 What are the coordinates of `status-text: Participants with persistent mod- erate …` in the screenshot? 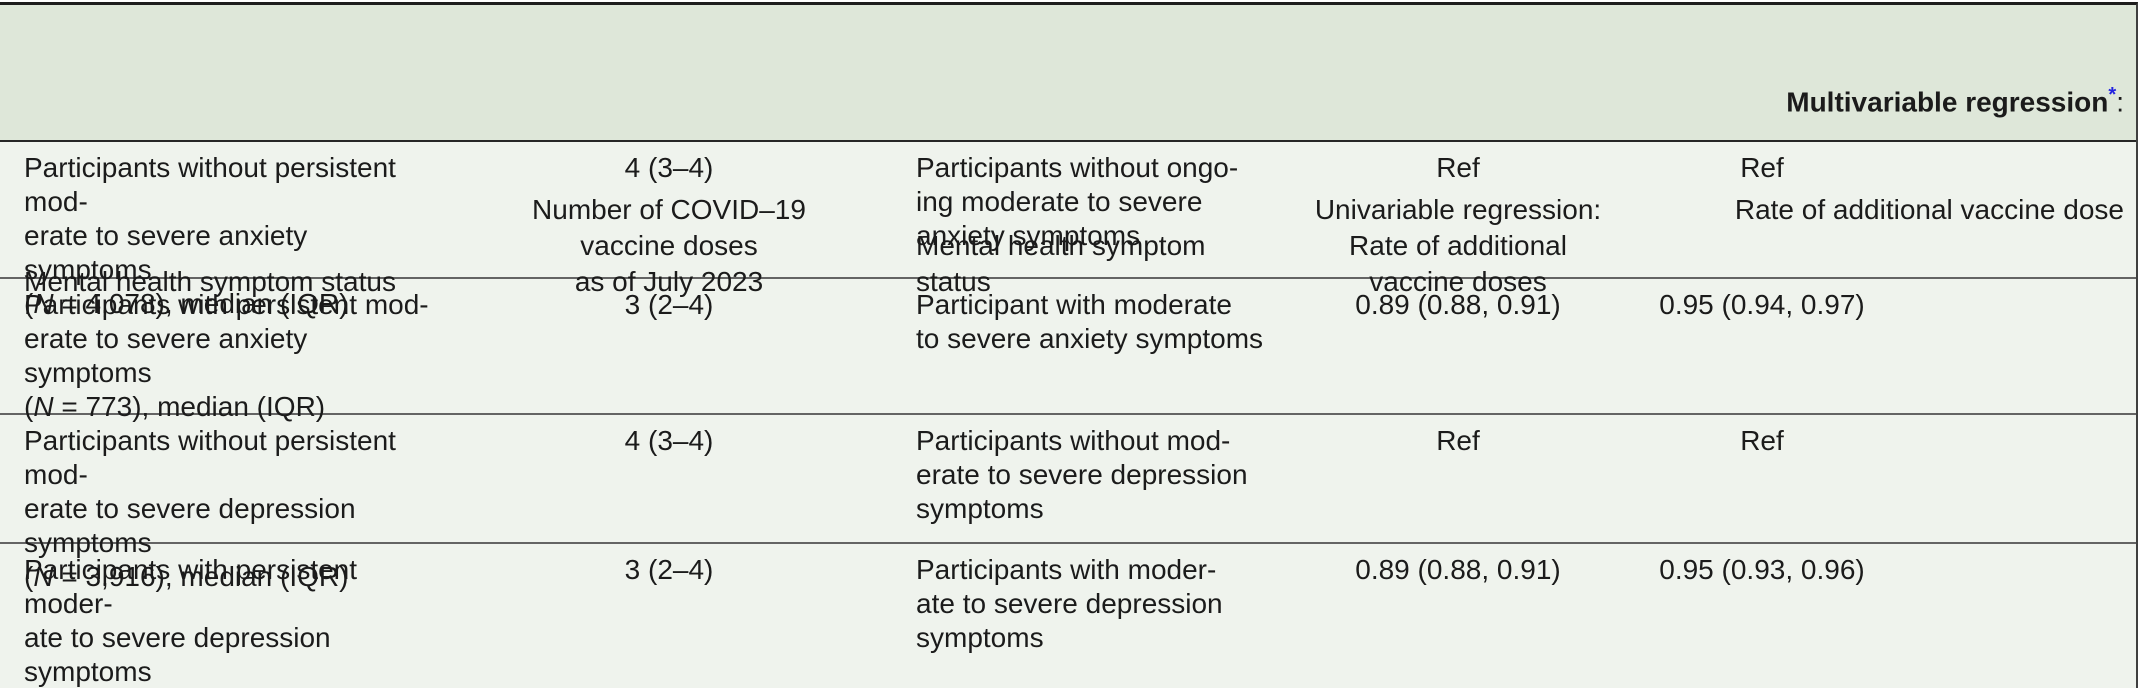 It's located at (226, 355).